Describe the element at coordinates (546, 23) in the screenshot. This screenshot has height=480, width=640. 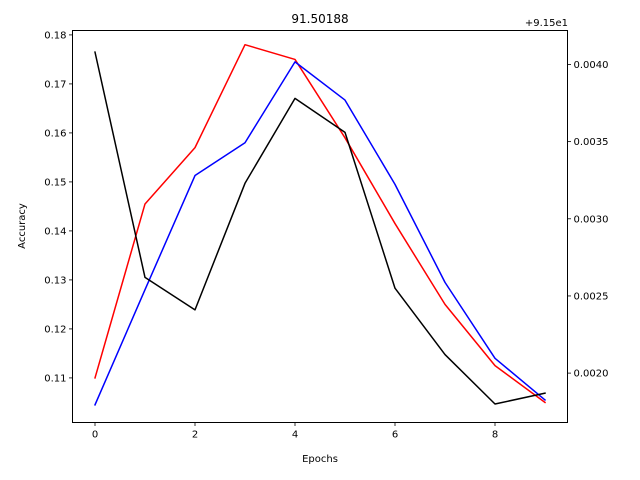
I see `right-axis-offset-label: +9.15e1` at that location.